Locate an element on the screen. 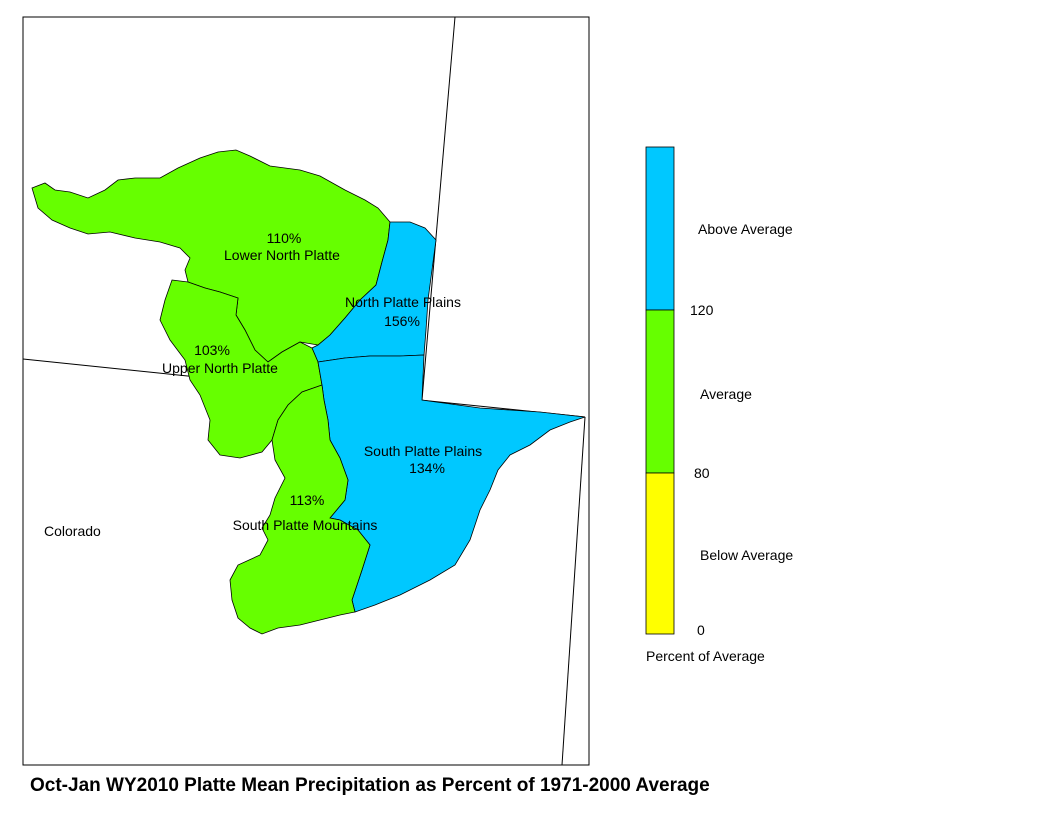  basin-label-percent: 134% is located at coordinates (427, 468).